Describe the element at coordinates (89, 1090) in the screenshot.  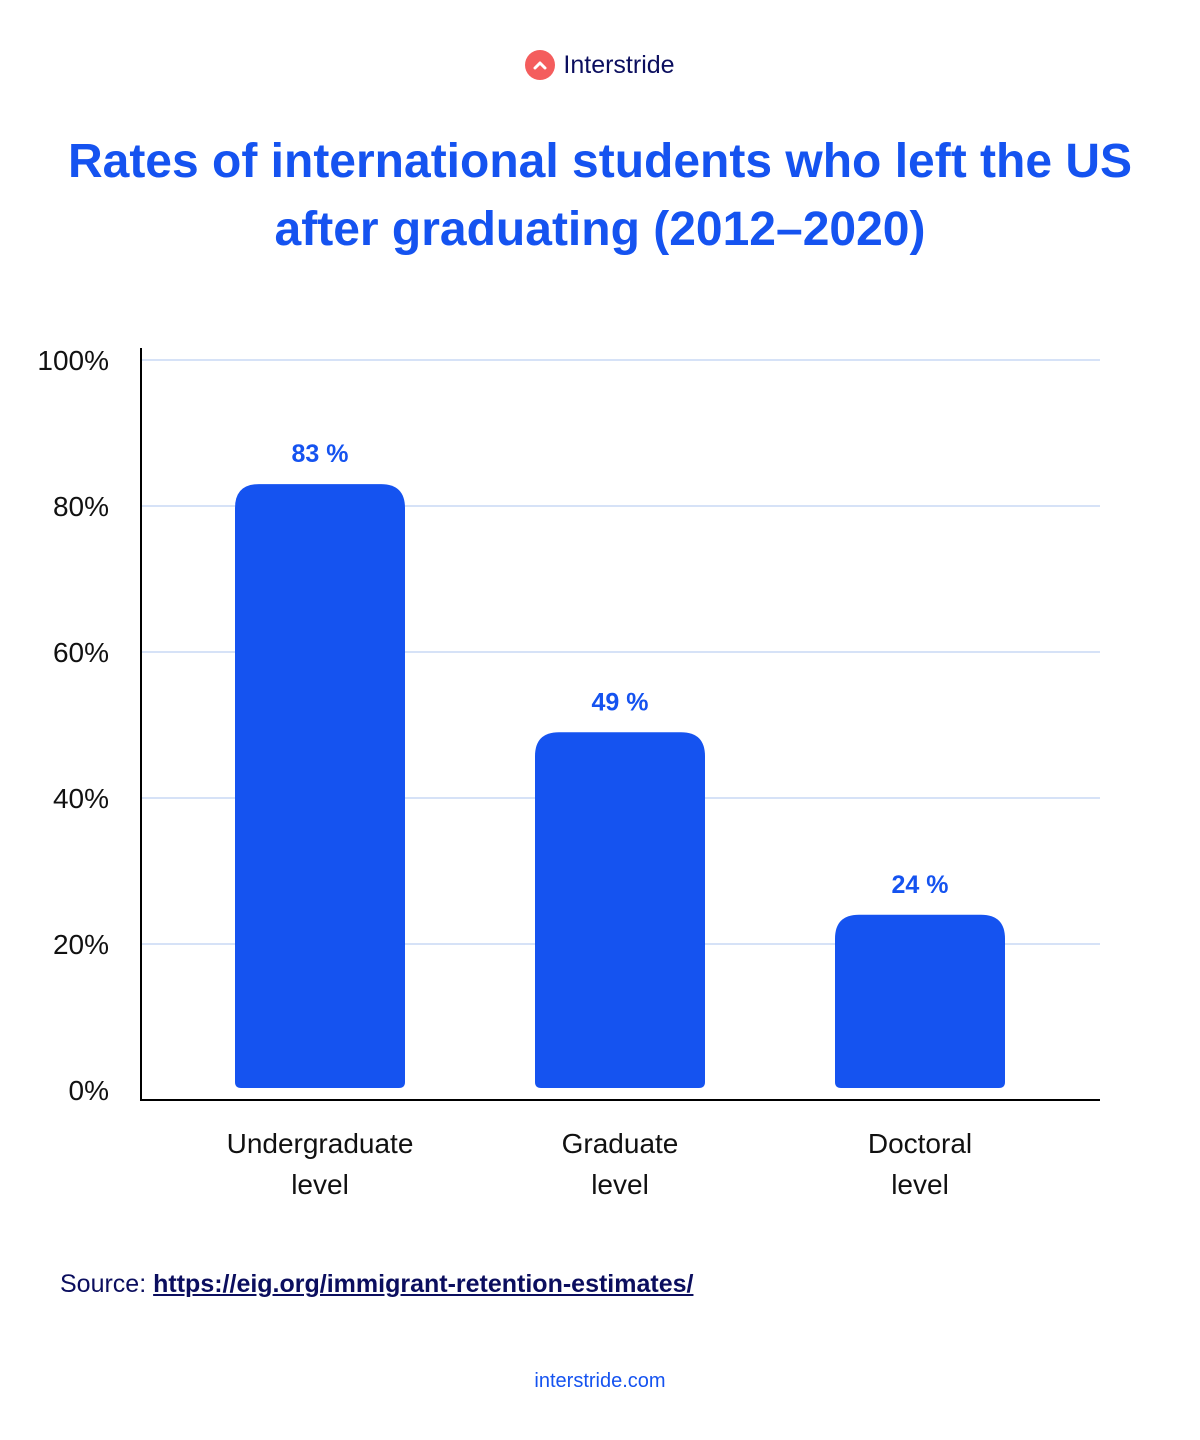
I see `y-tick-label: 0%` at that location.